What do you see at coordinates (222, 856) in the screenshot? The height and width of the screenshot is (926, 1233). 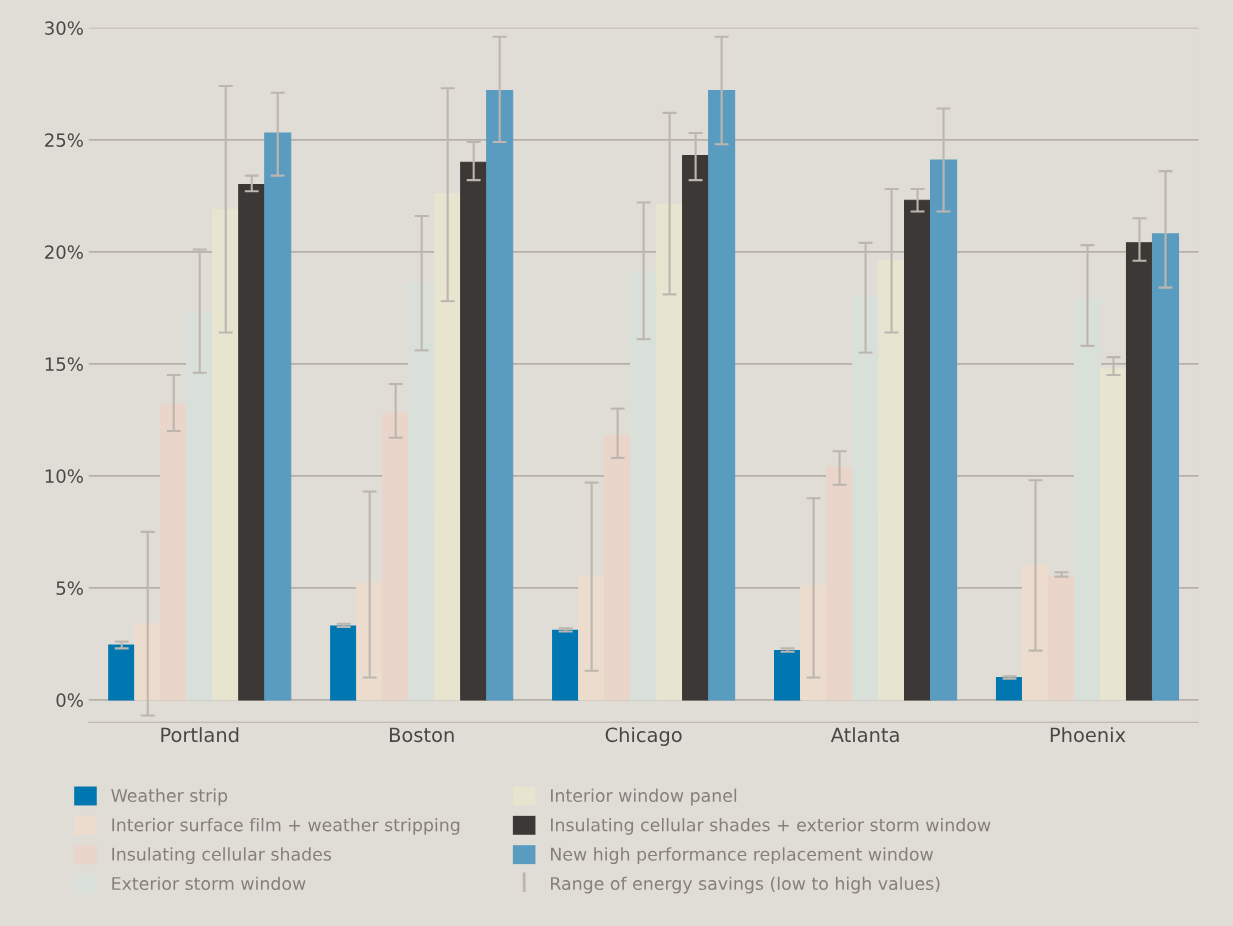 I see `legend-label: Insulating cellular shades` at bounding box center [222, 856].